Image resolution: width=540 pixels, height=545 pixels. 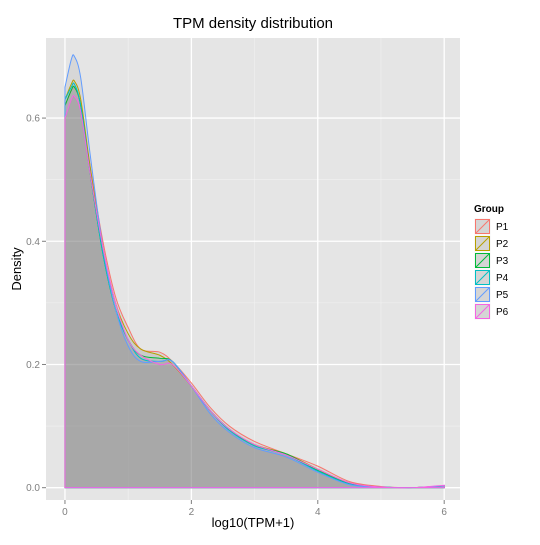 I want to click on x-tick-label: 2, so click(x=192, y=512).